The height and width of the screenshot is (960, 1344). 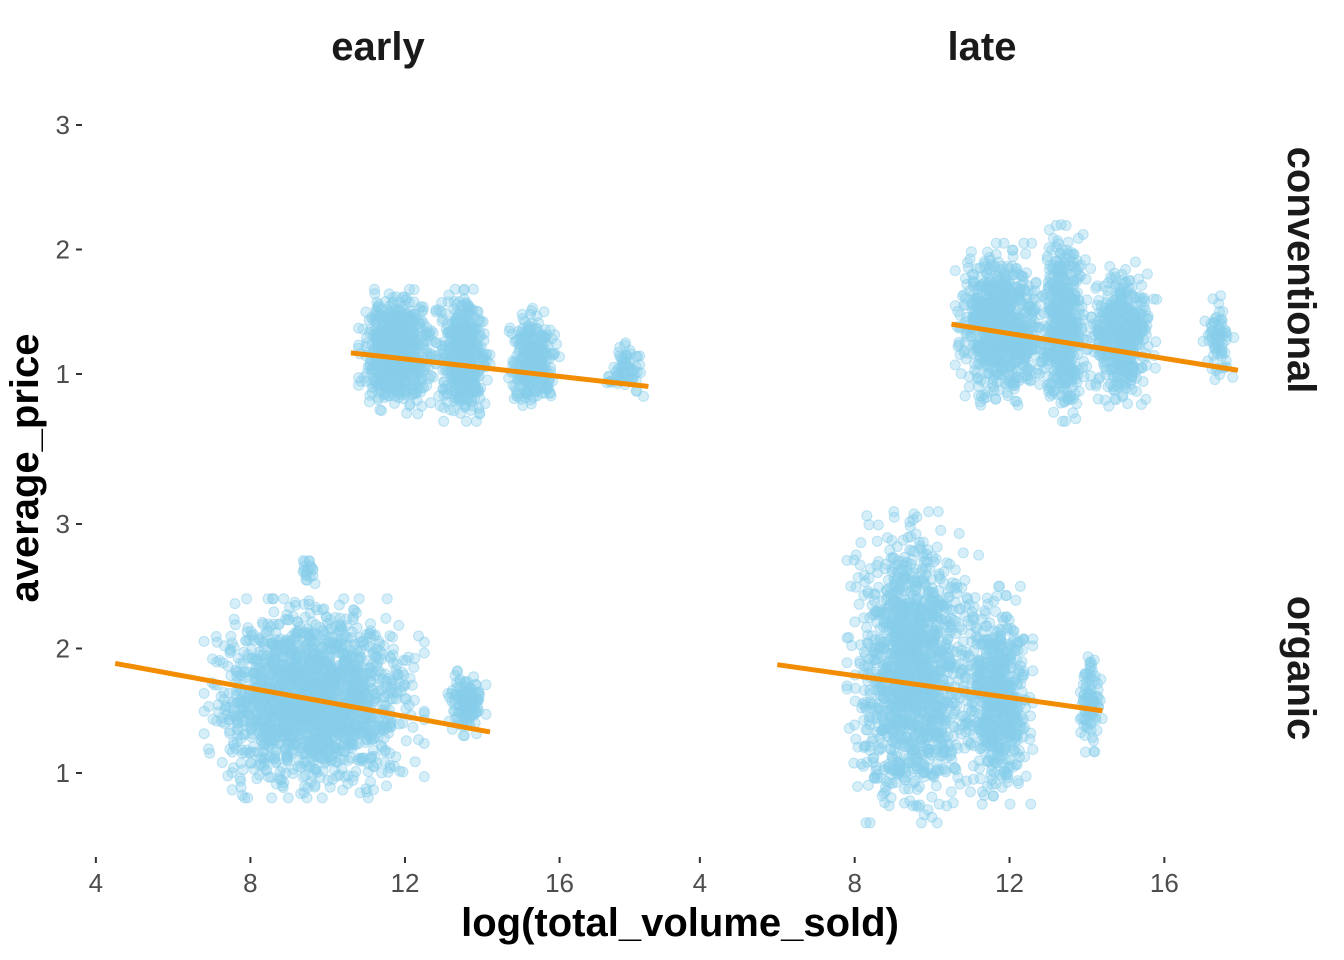 What do you see at coordinates (982, 47) in the screenshot?
I see `col-strip-late: late` at bounding box center [982, 47].